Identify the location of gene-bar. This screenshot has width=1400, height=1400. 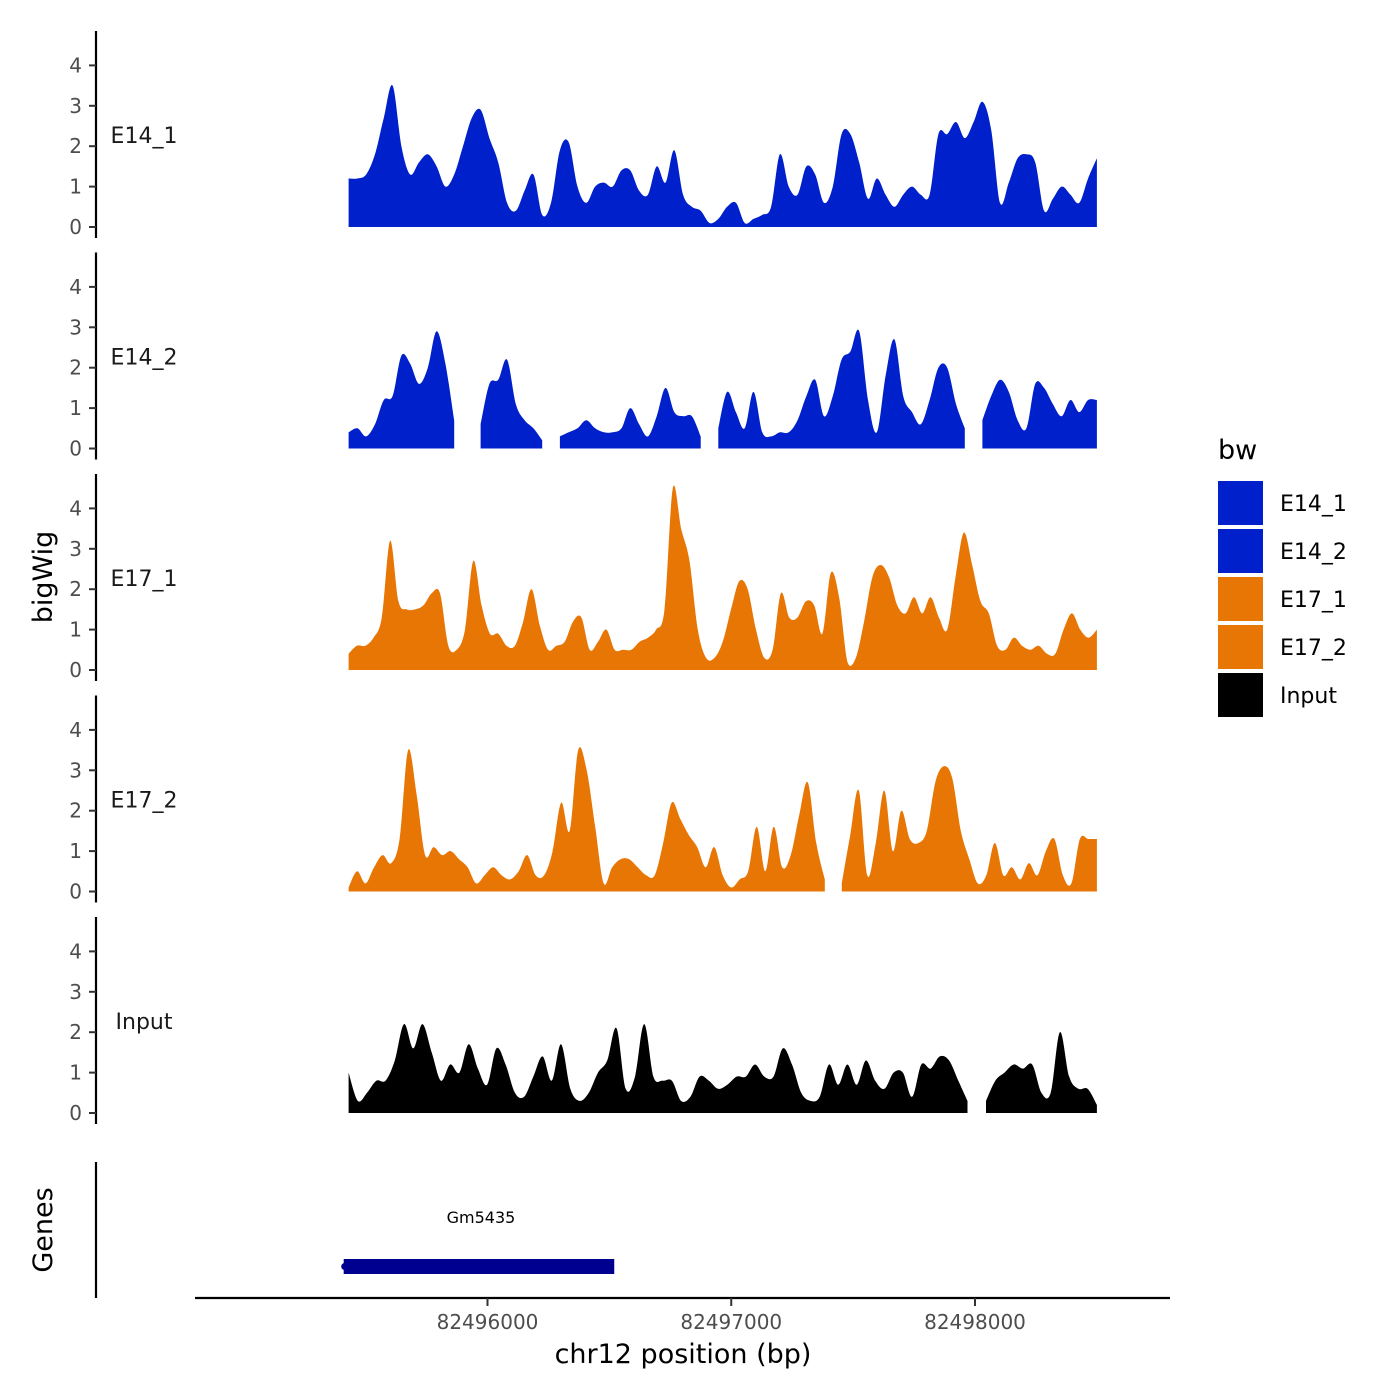
(479, 1266).